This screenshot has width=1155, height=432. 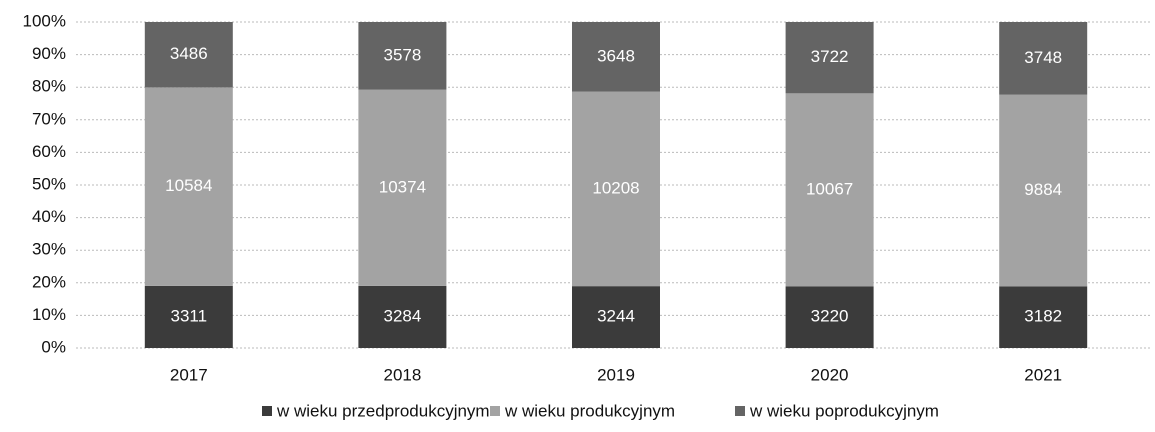 I want to click on data-label: 10208, so click(x=615, y=187).